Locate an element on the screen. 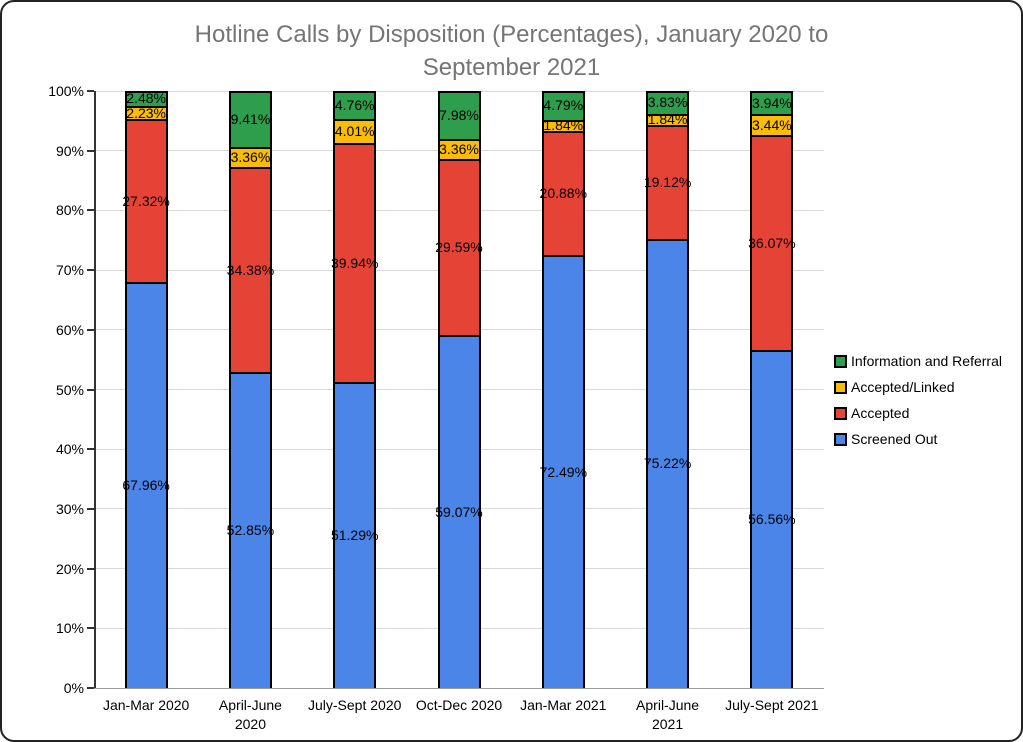 This screenshot has width=1023, height=742. bar-segment-label: 52.85% is located at coordinates (250, 530).